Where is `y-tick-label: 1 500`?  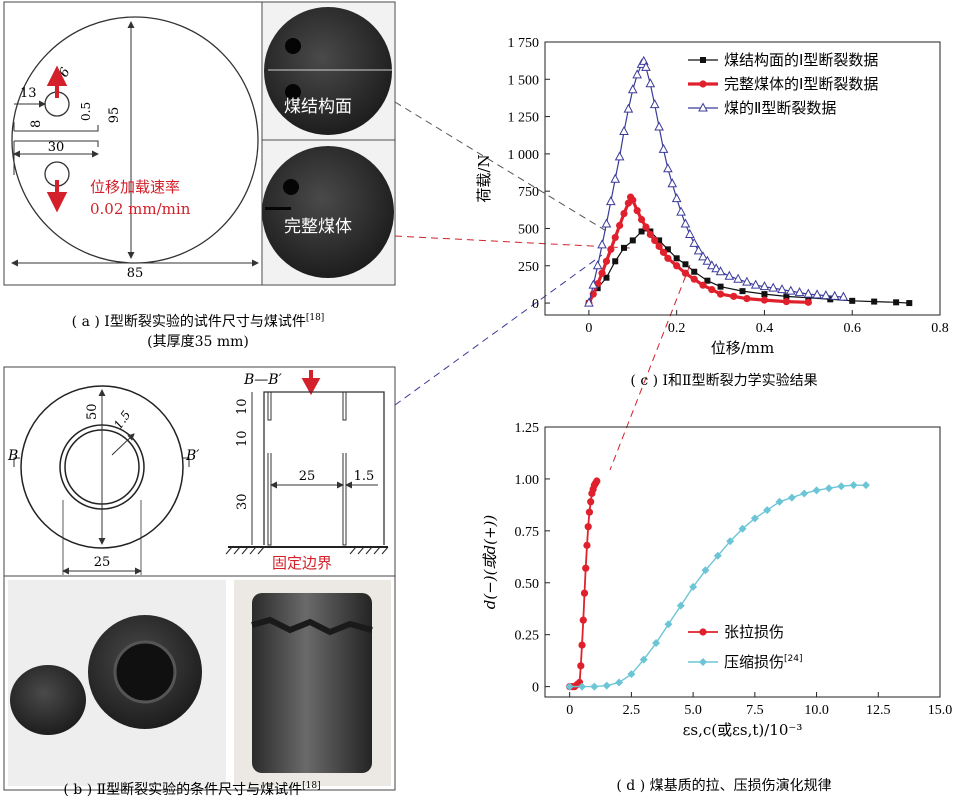
y-tick-label: 1 500 is located at coordinates (524, 80).